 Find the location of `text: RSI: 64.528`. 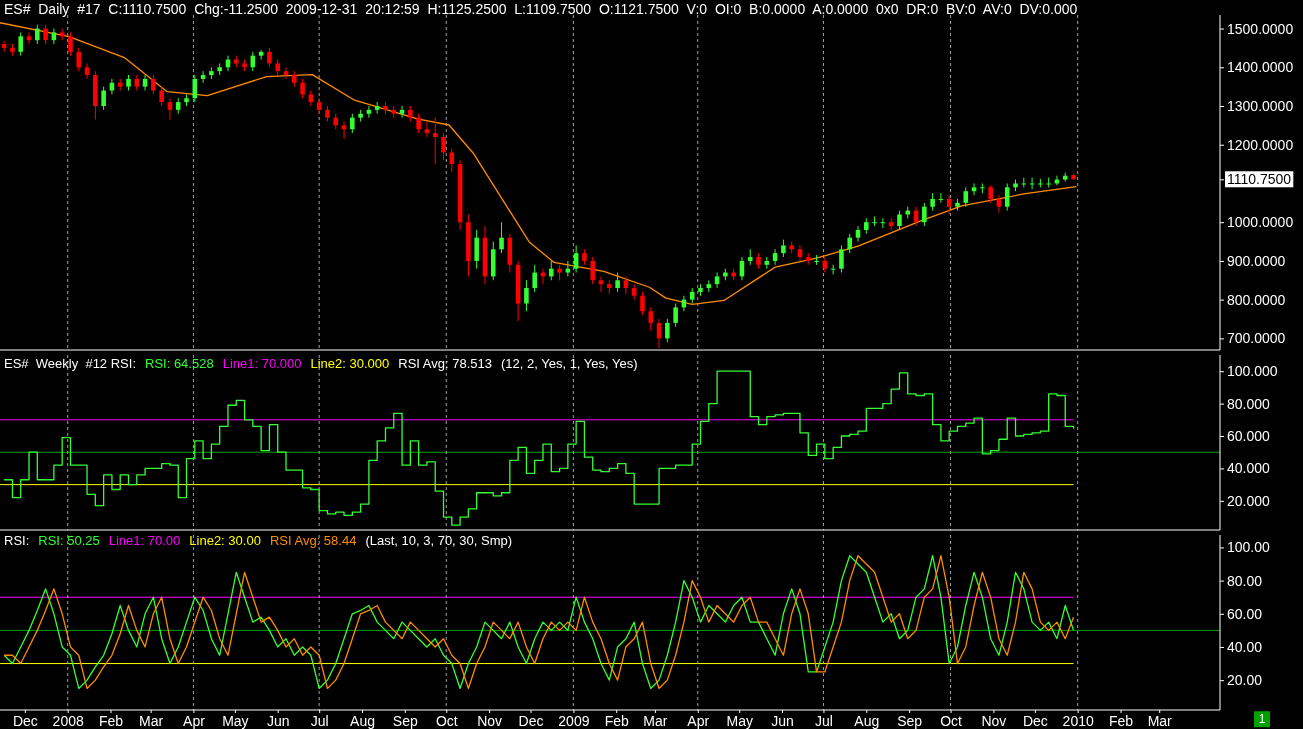

text: RSI: 64.528 is located at coordinates (179, 363).